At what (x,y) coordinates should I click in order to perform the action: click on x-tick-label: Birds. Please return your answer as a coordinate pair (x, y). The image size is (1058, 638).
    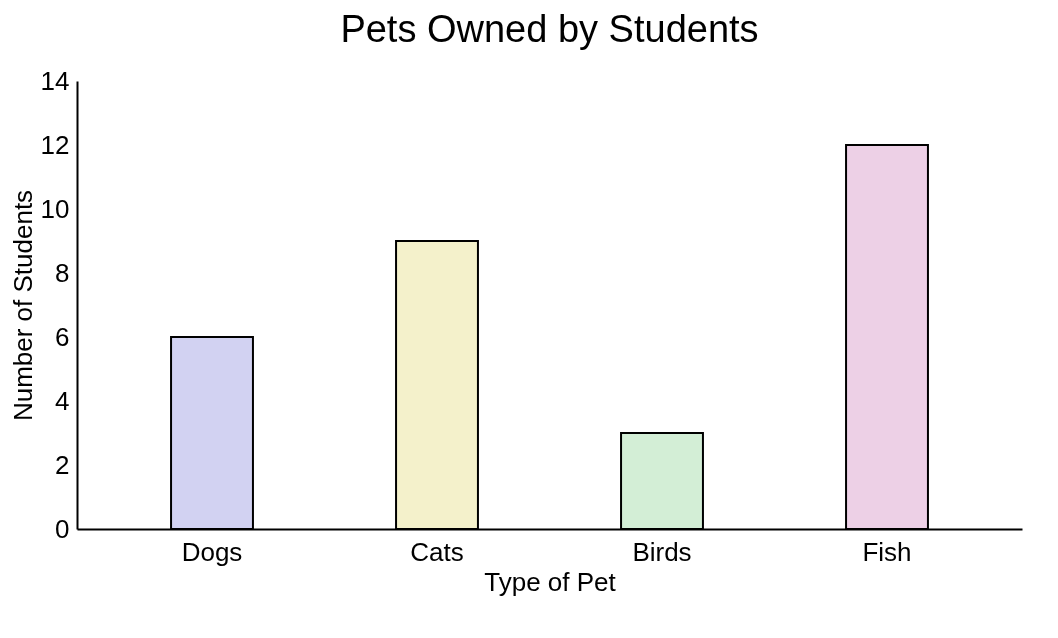
    Looking at the image, I should click on (662, 551).